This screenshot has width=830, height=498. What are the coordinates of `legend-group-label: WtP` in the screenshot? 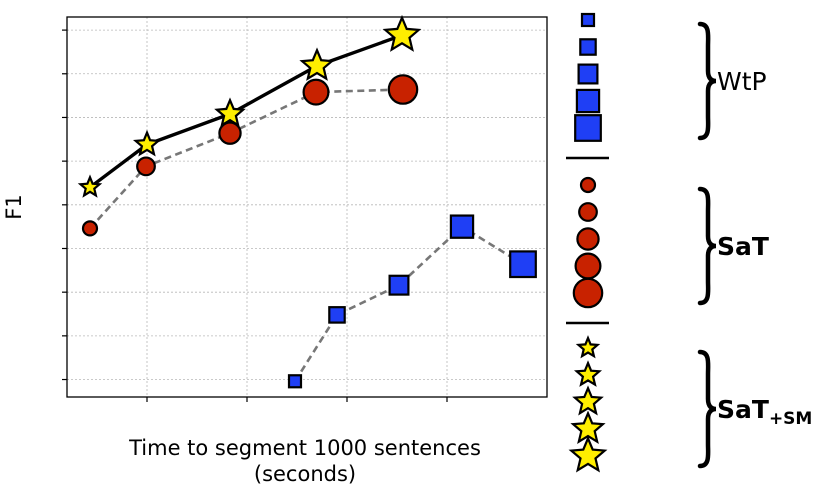 It's located at (742, 81).